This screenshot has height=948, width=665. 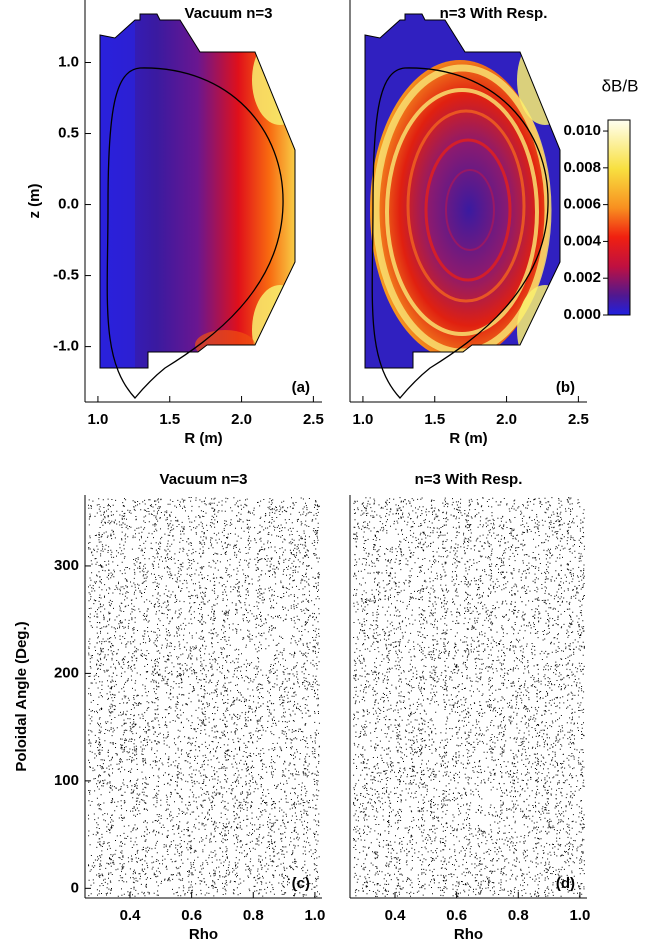 What do you see at coordinates (66, 275) in the screenshot?
I see `y-tick-label: -0.5` at bounding box center [66, 275].